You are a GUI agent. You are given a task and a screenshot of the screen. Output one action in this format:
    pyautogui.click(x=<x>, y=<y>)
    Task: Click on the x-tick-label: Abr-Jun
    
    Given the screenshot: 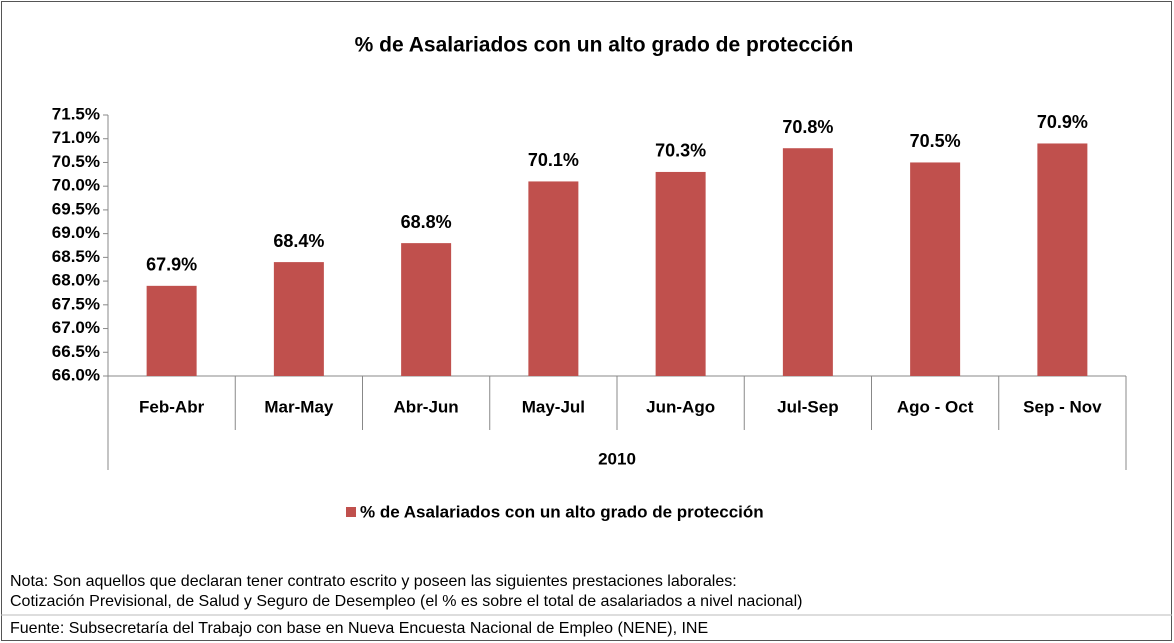 What is the action you would take?
    pyautogui.click(x=426, y=406)
    